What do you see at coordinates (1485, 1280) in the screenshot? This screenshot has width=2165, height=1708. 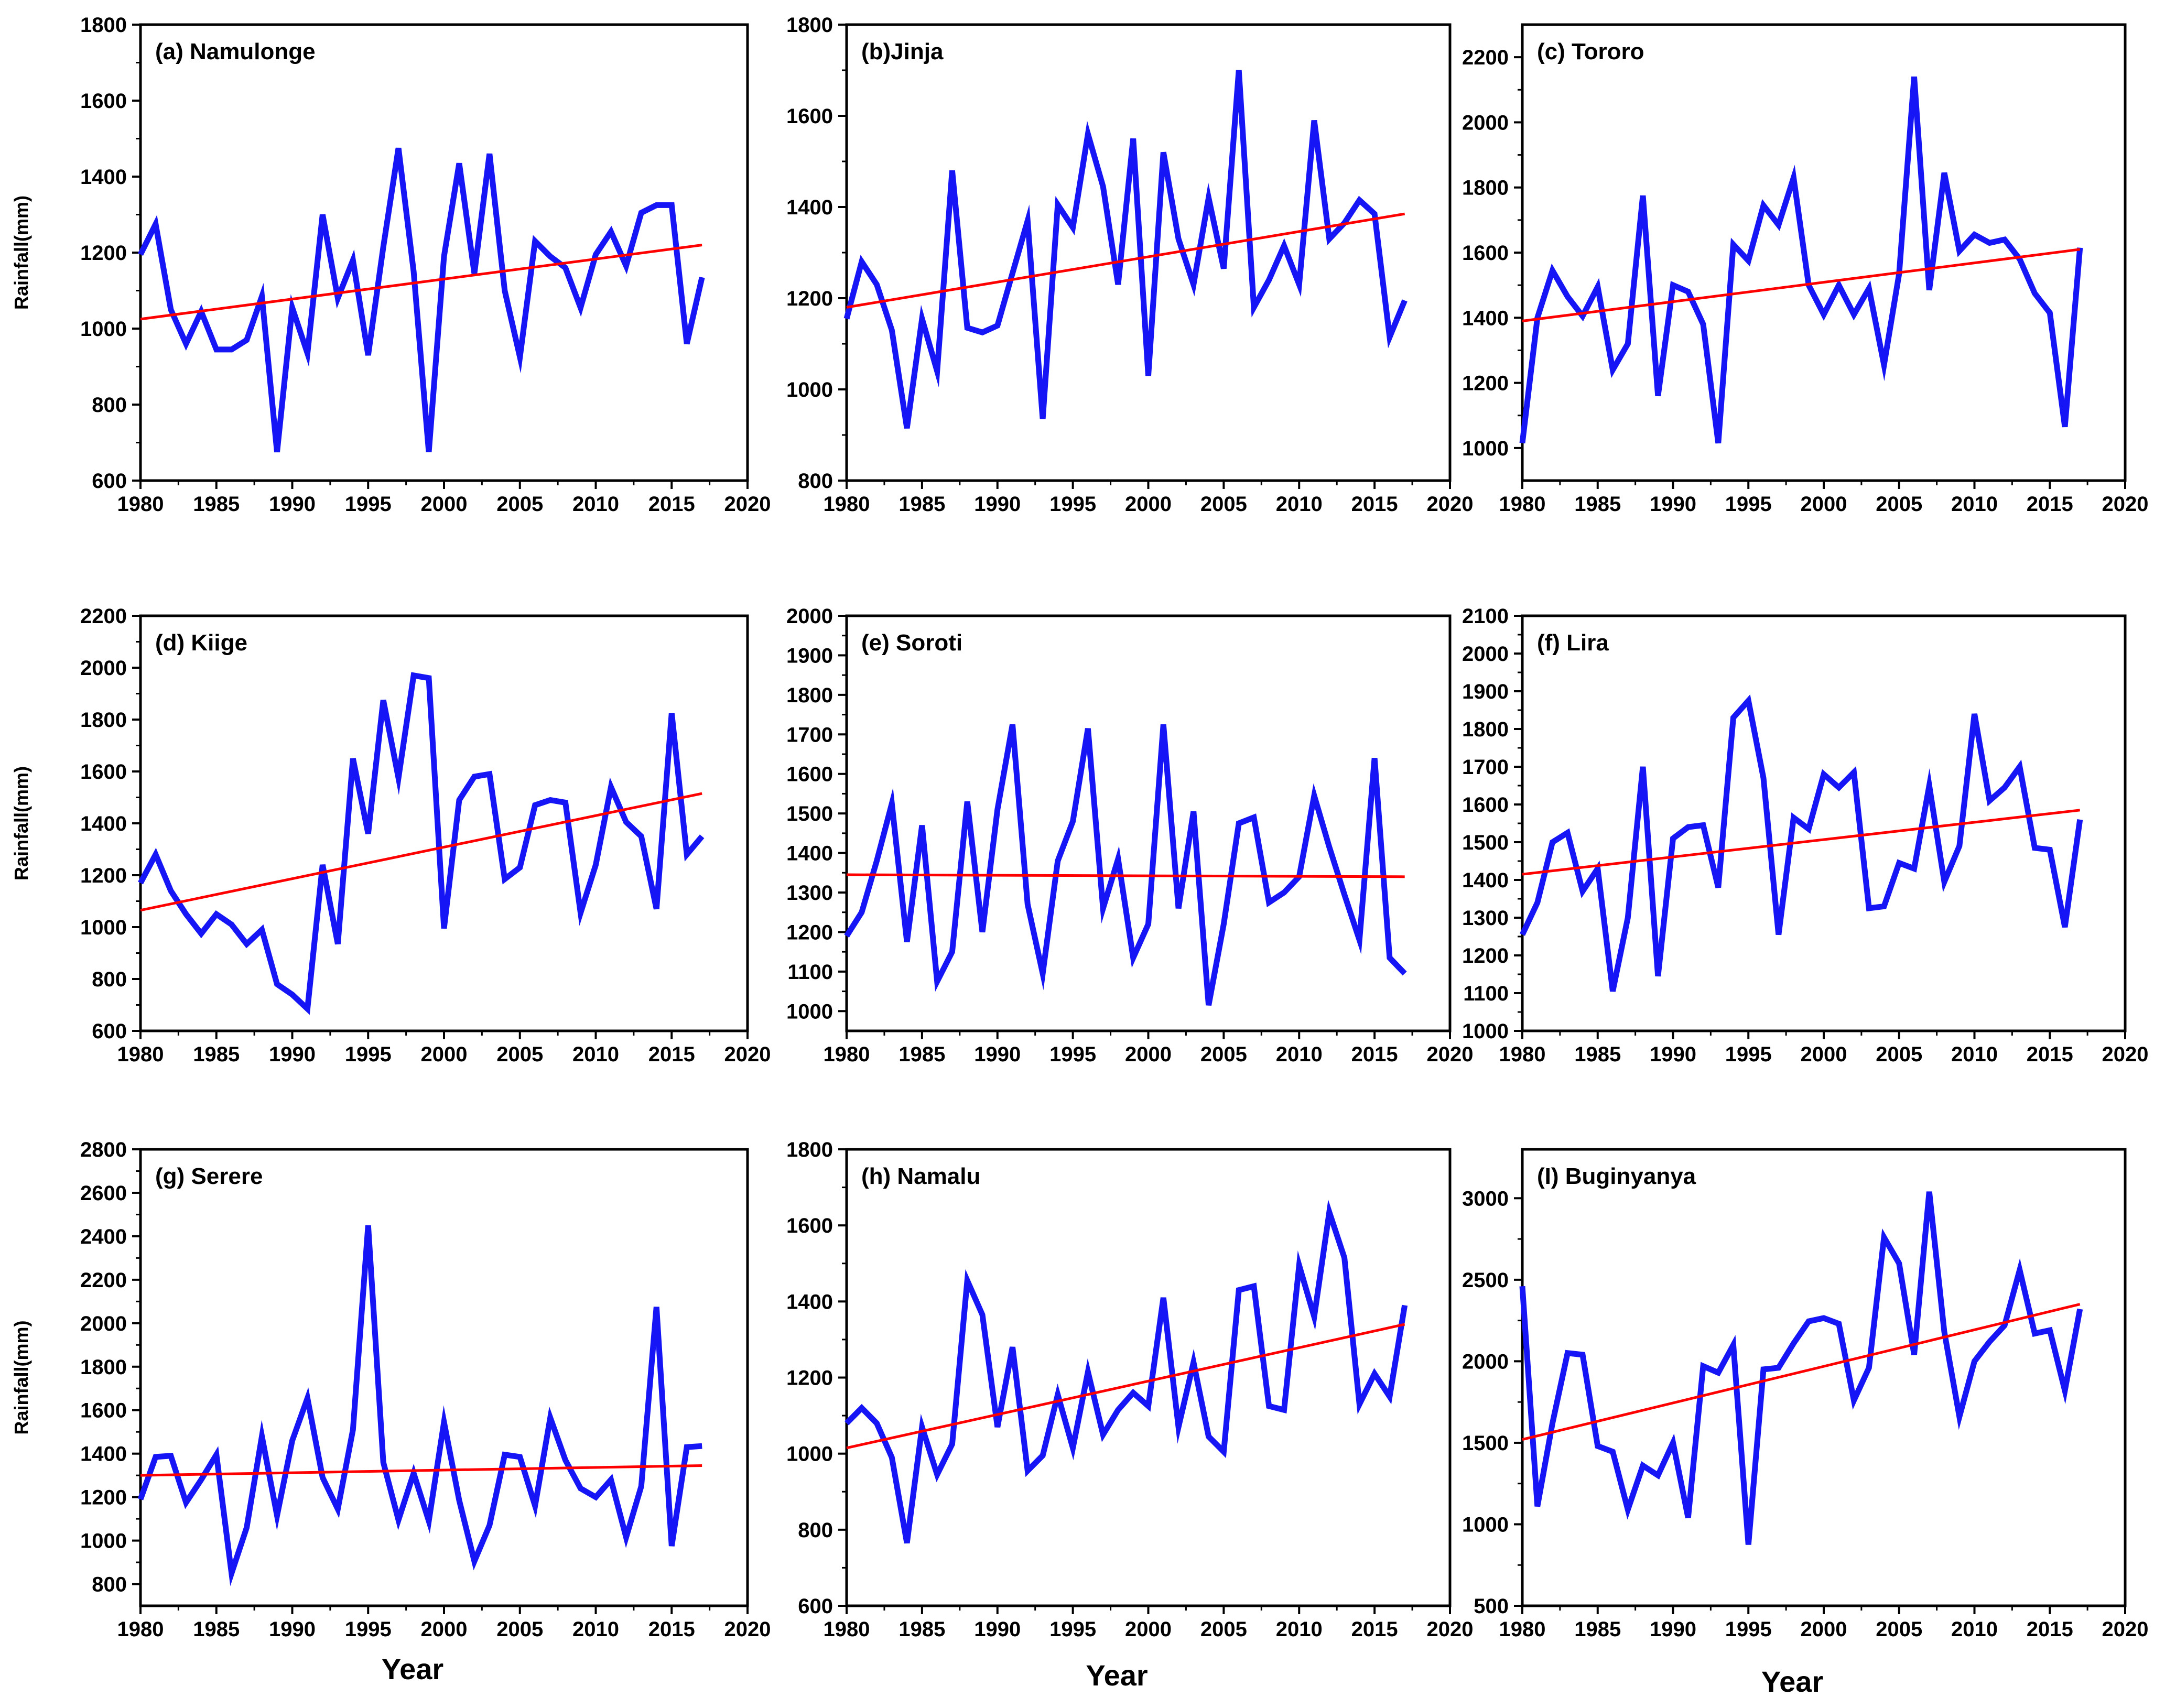 I see `y-tick-label: 2500` at bounding box center [1485, 1280].